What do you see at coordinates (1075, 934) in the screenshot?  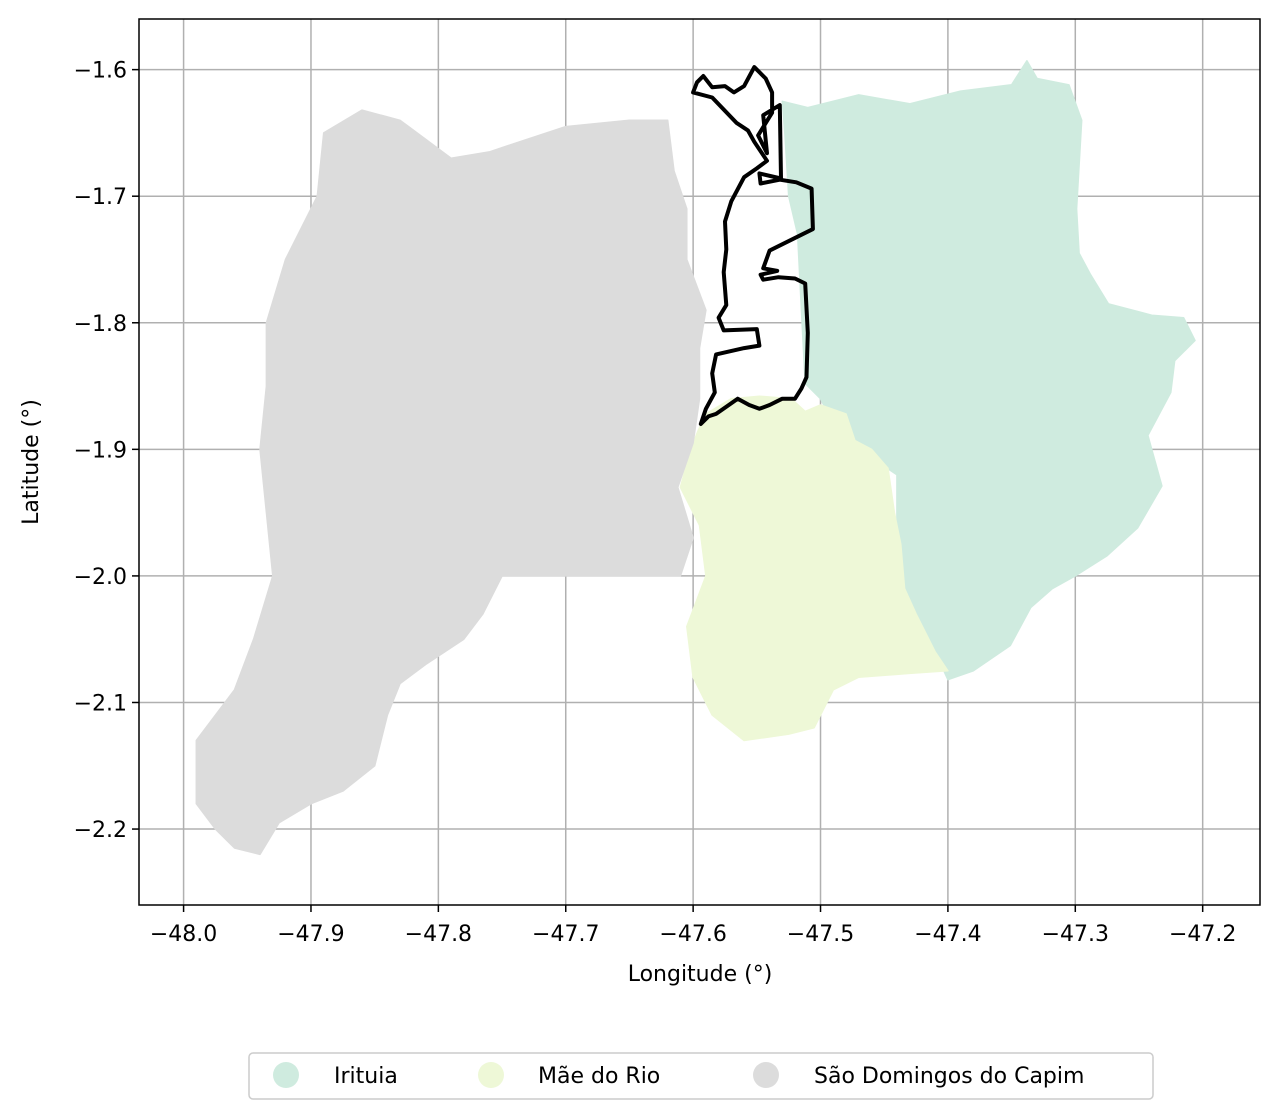 I see `x-tick-label: −47.3` at bounding box center [1075, 934].